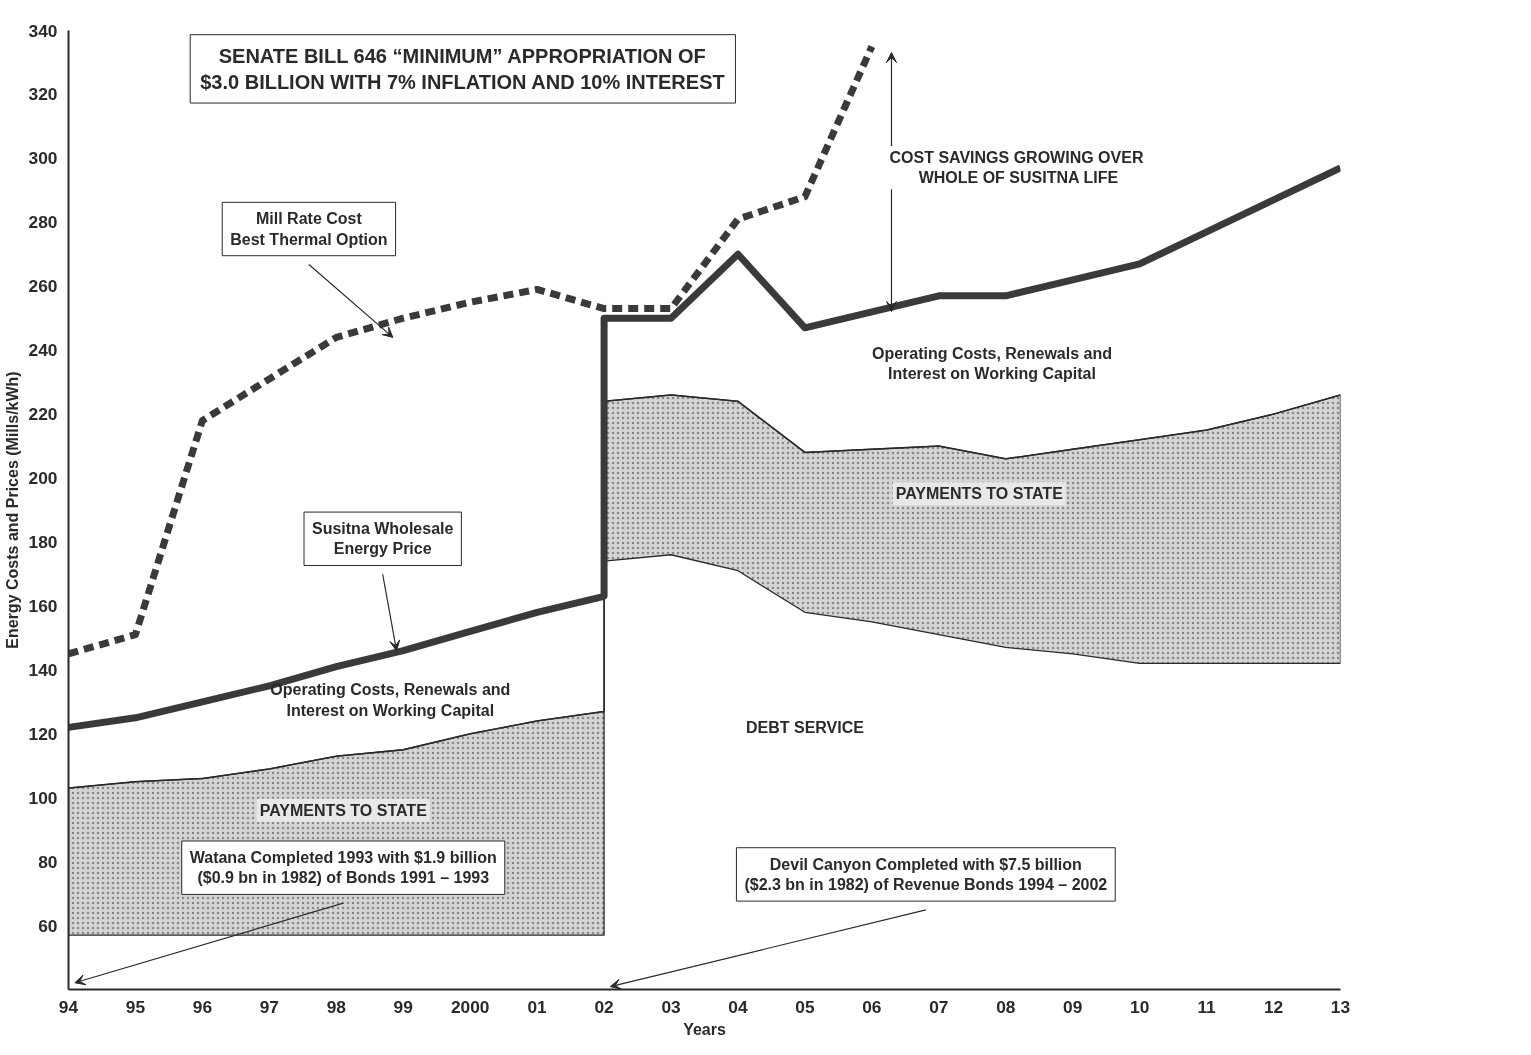  Describe the element at coordinates (1006, 1006) in the screenshot. I see `x-tick-label: 08` at that location.